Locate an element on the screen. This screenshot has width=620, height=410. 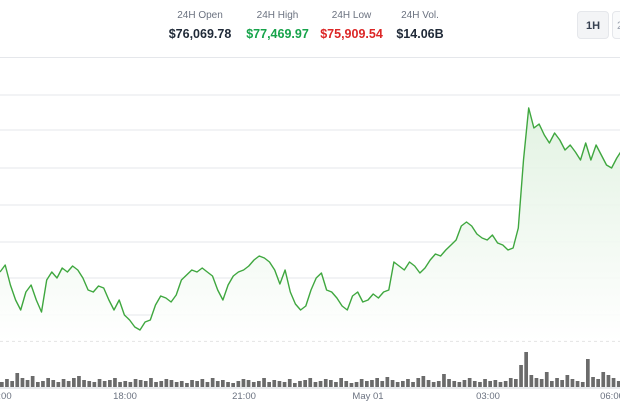
stat-24h-open: 24H Open $76,069.78 is located at coordinates (200, 25).